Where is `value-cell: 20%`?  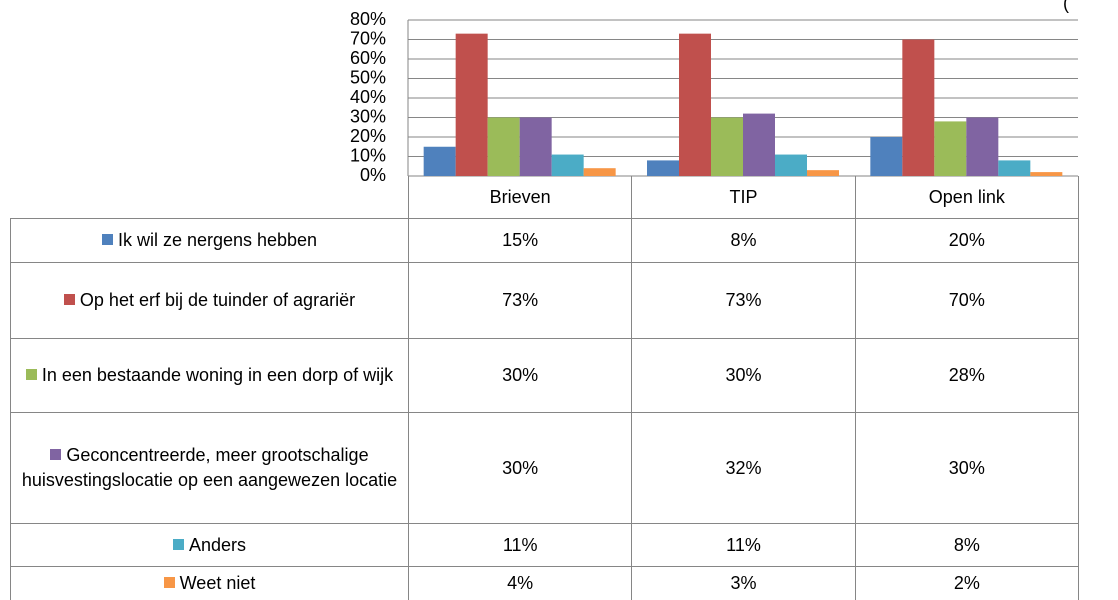 value-cell: 20% is located at coordinates (966, 240).